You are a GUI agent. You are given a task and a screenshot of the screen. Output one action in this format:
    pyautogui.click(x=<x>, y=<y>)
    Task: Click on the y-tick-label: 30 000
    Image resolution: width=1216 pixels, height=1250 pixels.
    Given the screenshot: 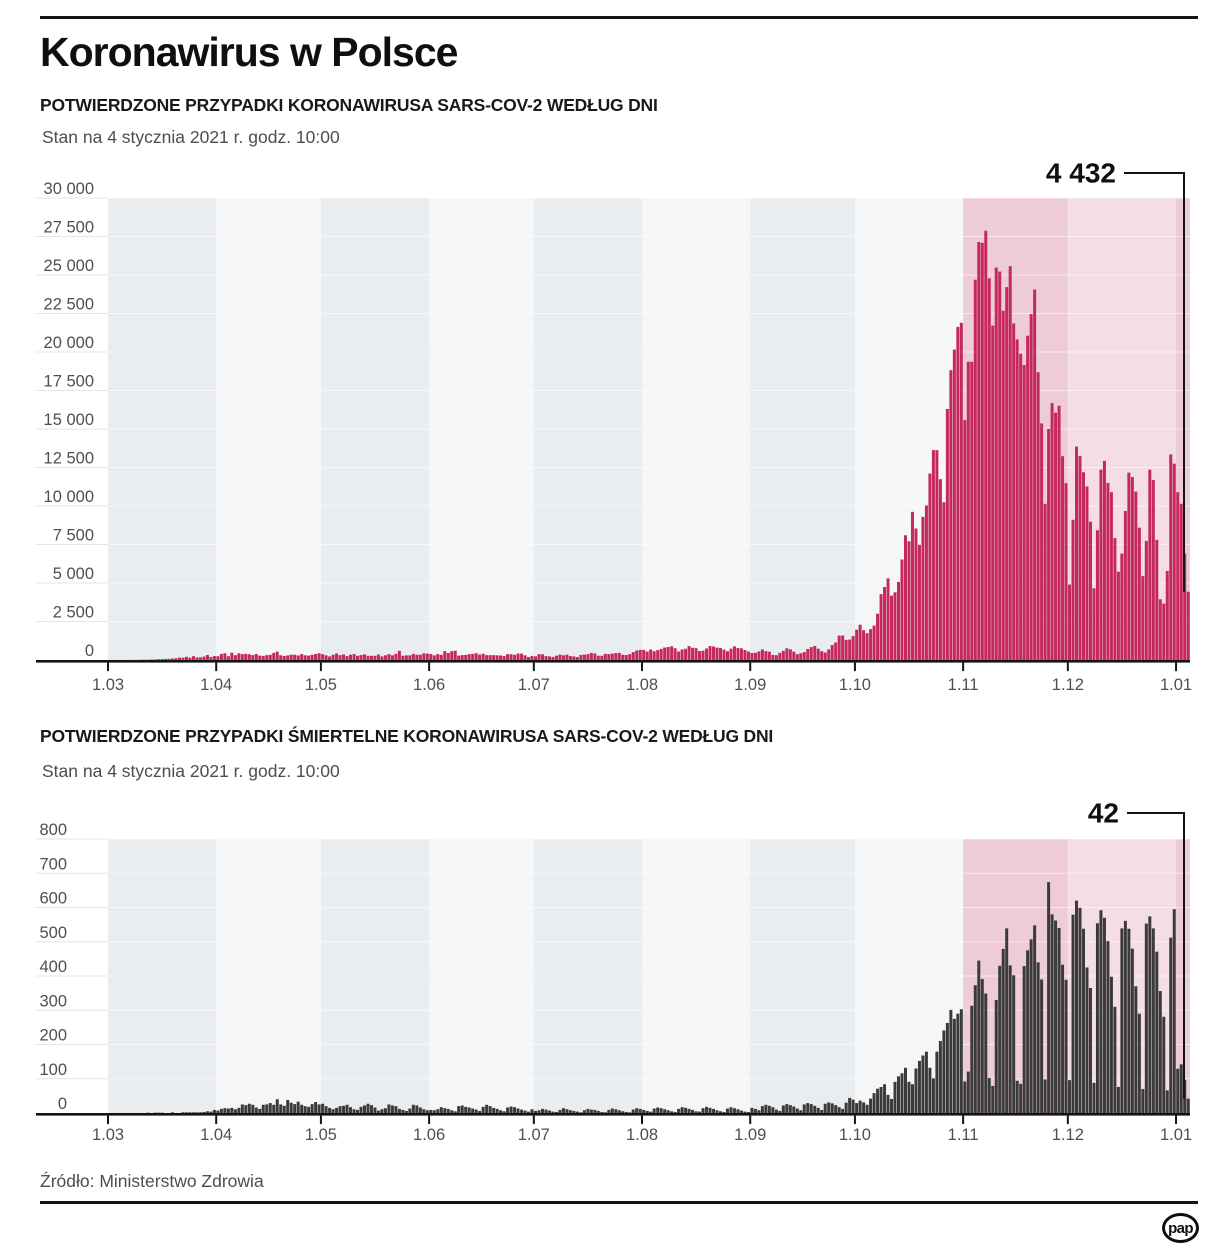 What is the action you would take?
    pyautogui.click(x=69, y=189)
    